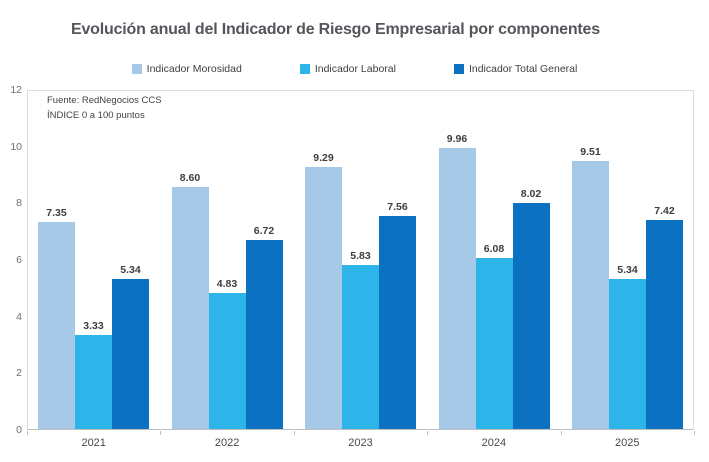  Describe the element at coordinates (323, 290) in the screenshot. I see `bar: 9.29` at that location.